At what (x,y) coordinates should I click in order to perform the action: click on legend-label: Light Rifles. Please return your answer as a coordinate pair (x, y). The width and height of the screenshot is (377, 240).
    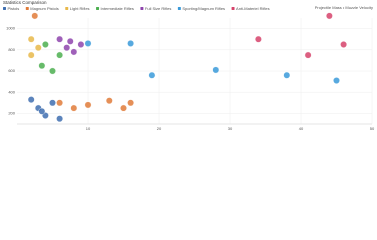
    Looking at the image, I should click on (80, 8).